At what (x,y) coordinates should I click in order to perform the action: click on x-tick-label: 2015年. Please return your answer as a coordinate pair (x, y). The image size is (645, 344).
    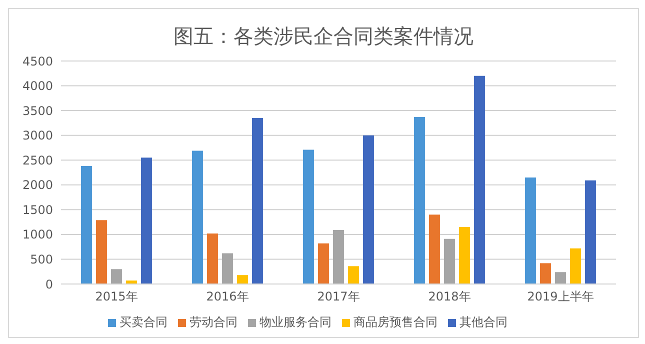
    Looking at the image, I should click on (116, 297).